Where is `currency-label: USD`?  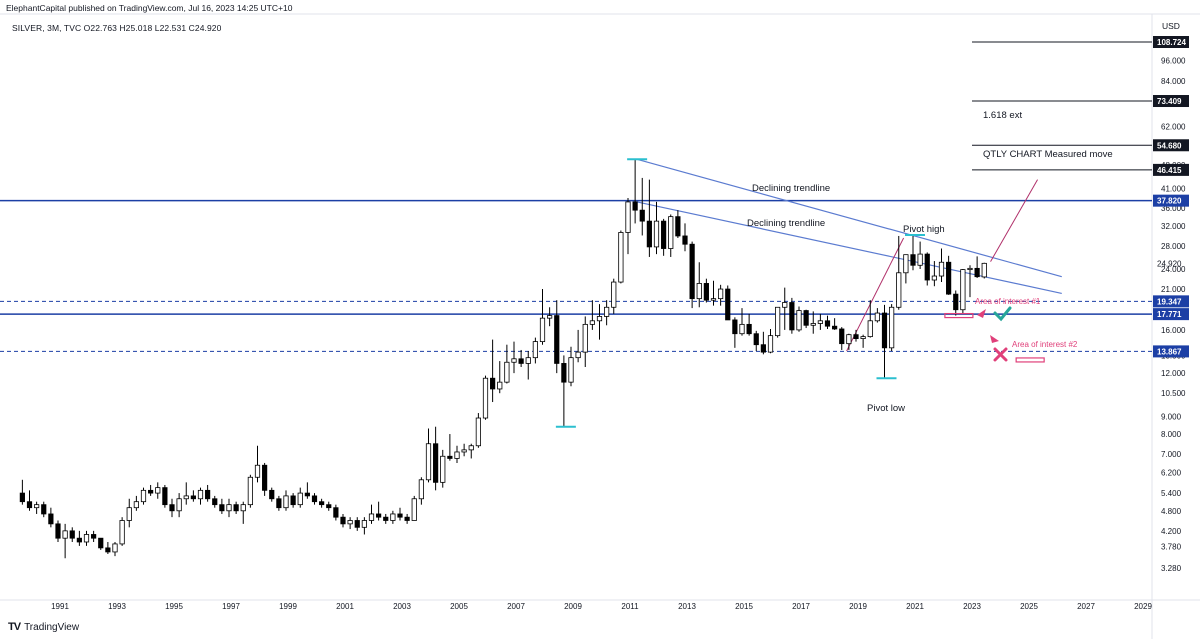
currency-label: USD is located at coordinates (1171, 26).